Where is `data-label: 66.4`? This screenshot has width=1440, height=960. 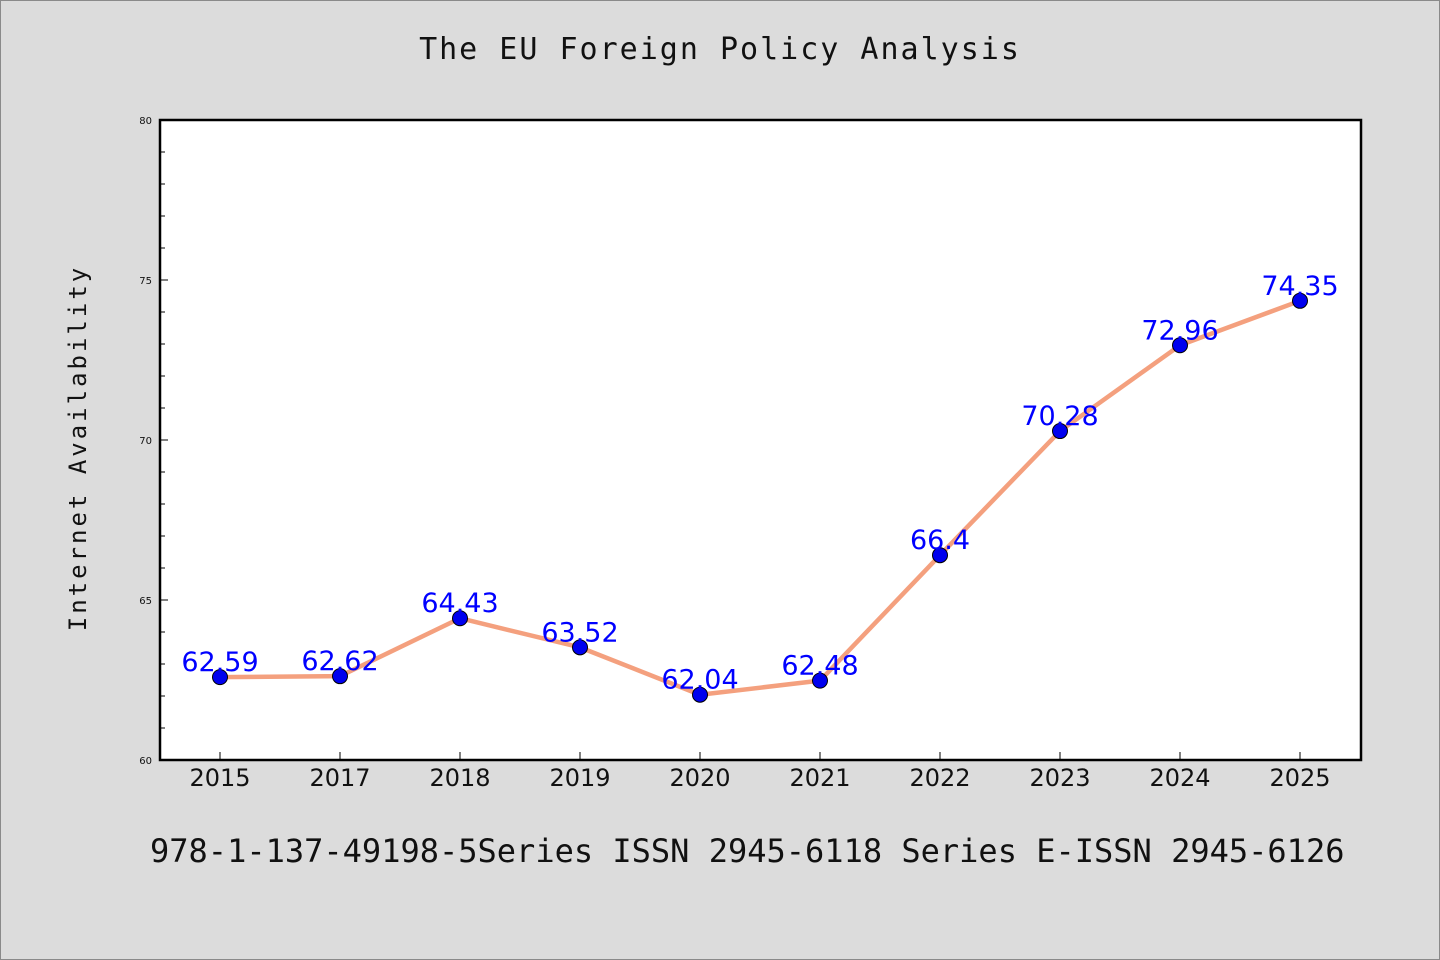
data-label: 66.4 is located at coordinates (940, 540).